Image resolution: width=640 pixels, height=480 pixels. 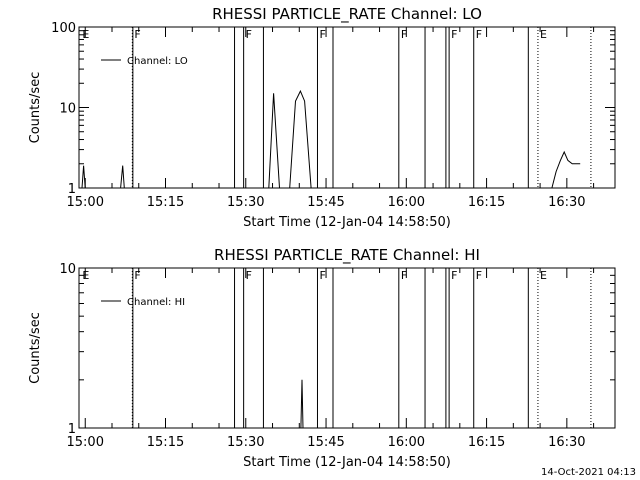 What do you see at coordinates (588, 472) in the screenshot?
I see `footer-timestamp: 14-Oct-2021 04:13` at bounding box center [588, 472].